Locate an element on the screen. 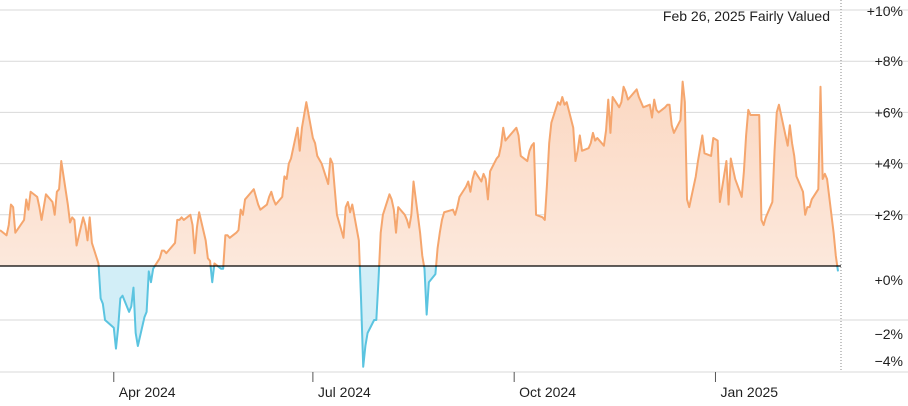  y-tick-label: +0% is located at coordinates (889, 280).